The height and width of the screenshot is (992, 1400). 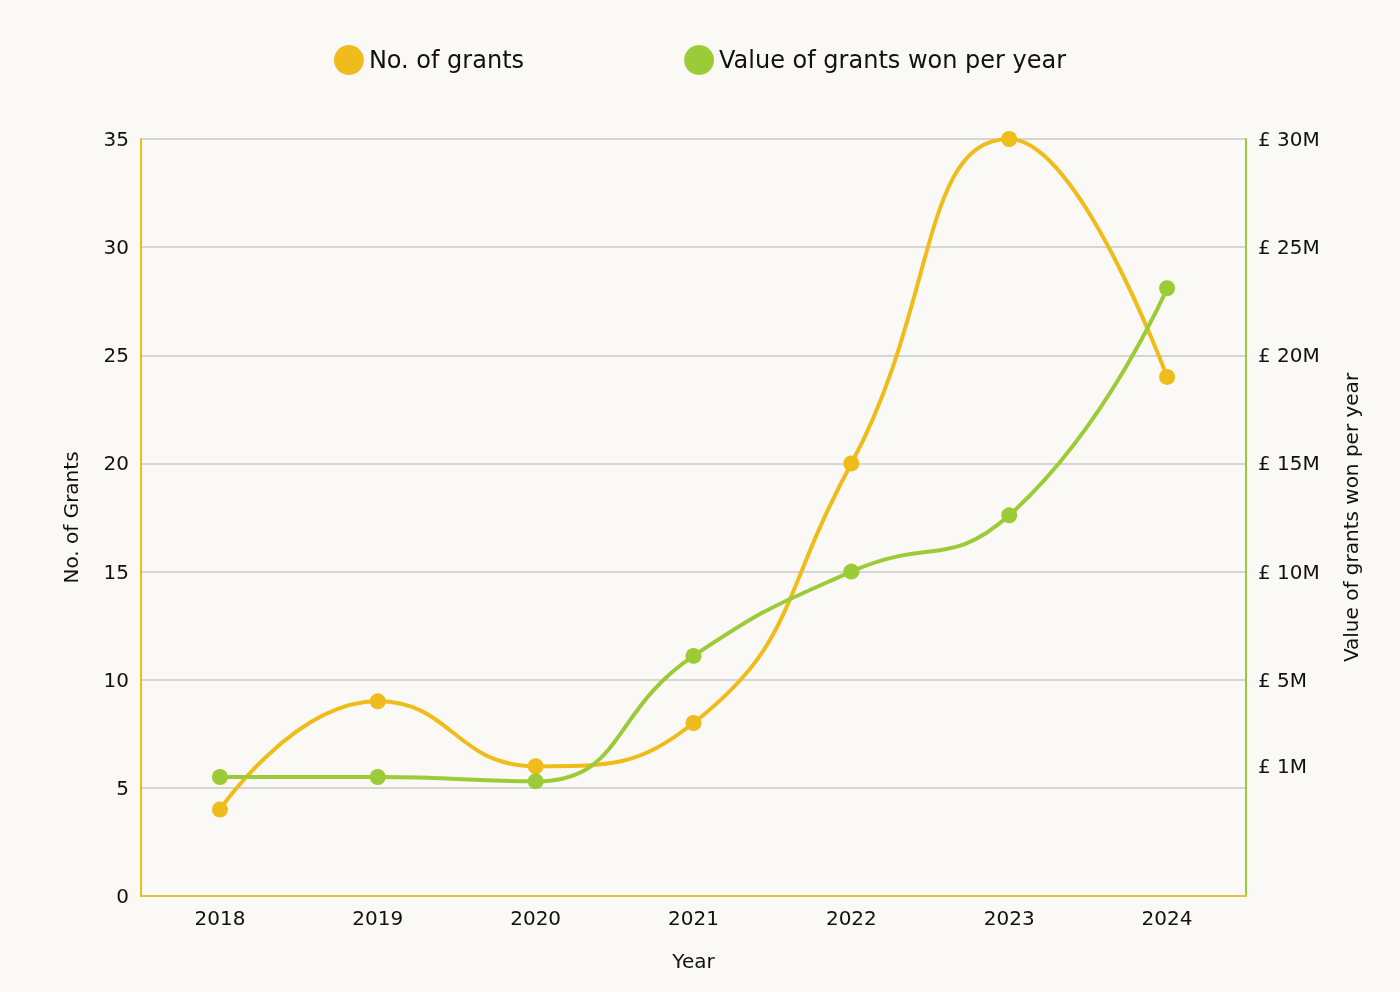 I want to click on y-tick-label: 25, so click(x=116, y=355).